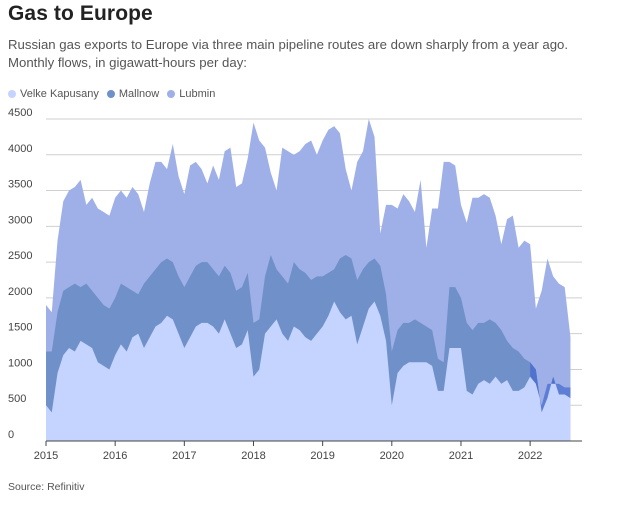 The width and height of the screenshot is (620, 507). What do you see at coordinates (392, 456) in the screenshot?
I see `x-tick-label: 2020` at bounding box center [392, 456].